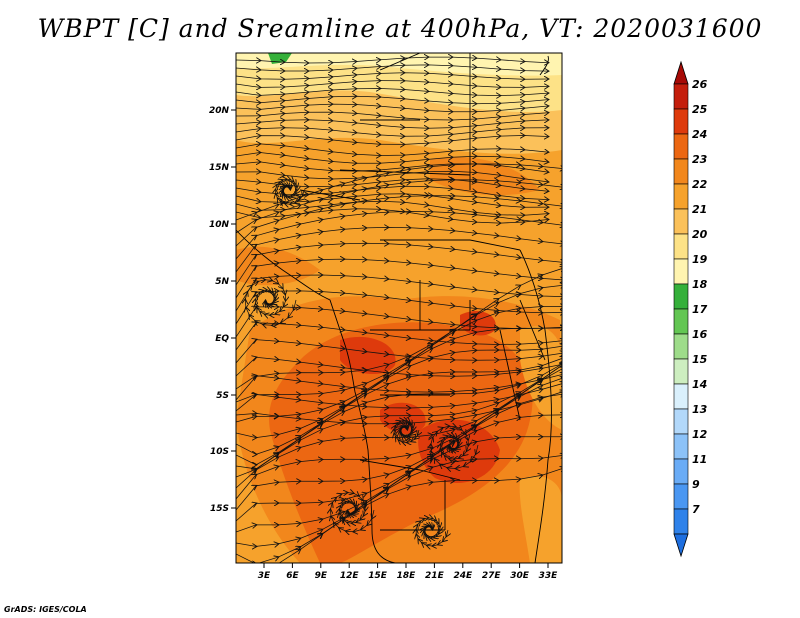  What do you see at coordinates (700, 159) in the screenshot?
I see `colorbar-label: 23` at bounding box center [700, 159].